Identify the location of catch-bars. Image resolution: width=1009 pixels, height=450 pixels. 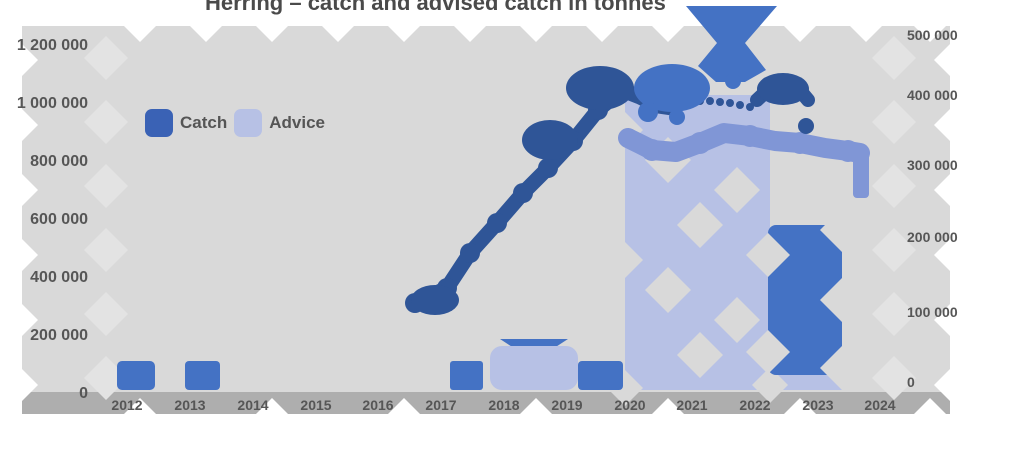
(370, 364).